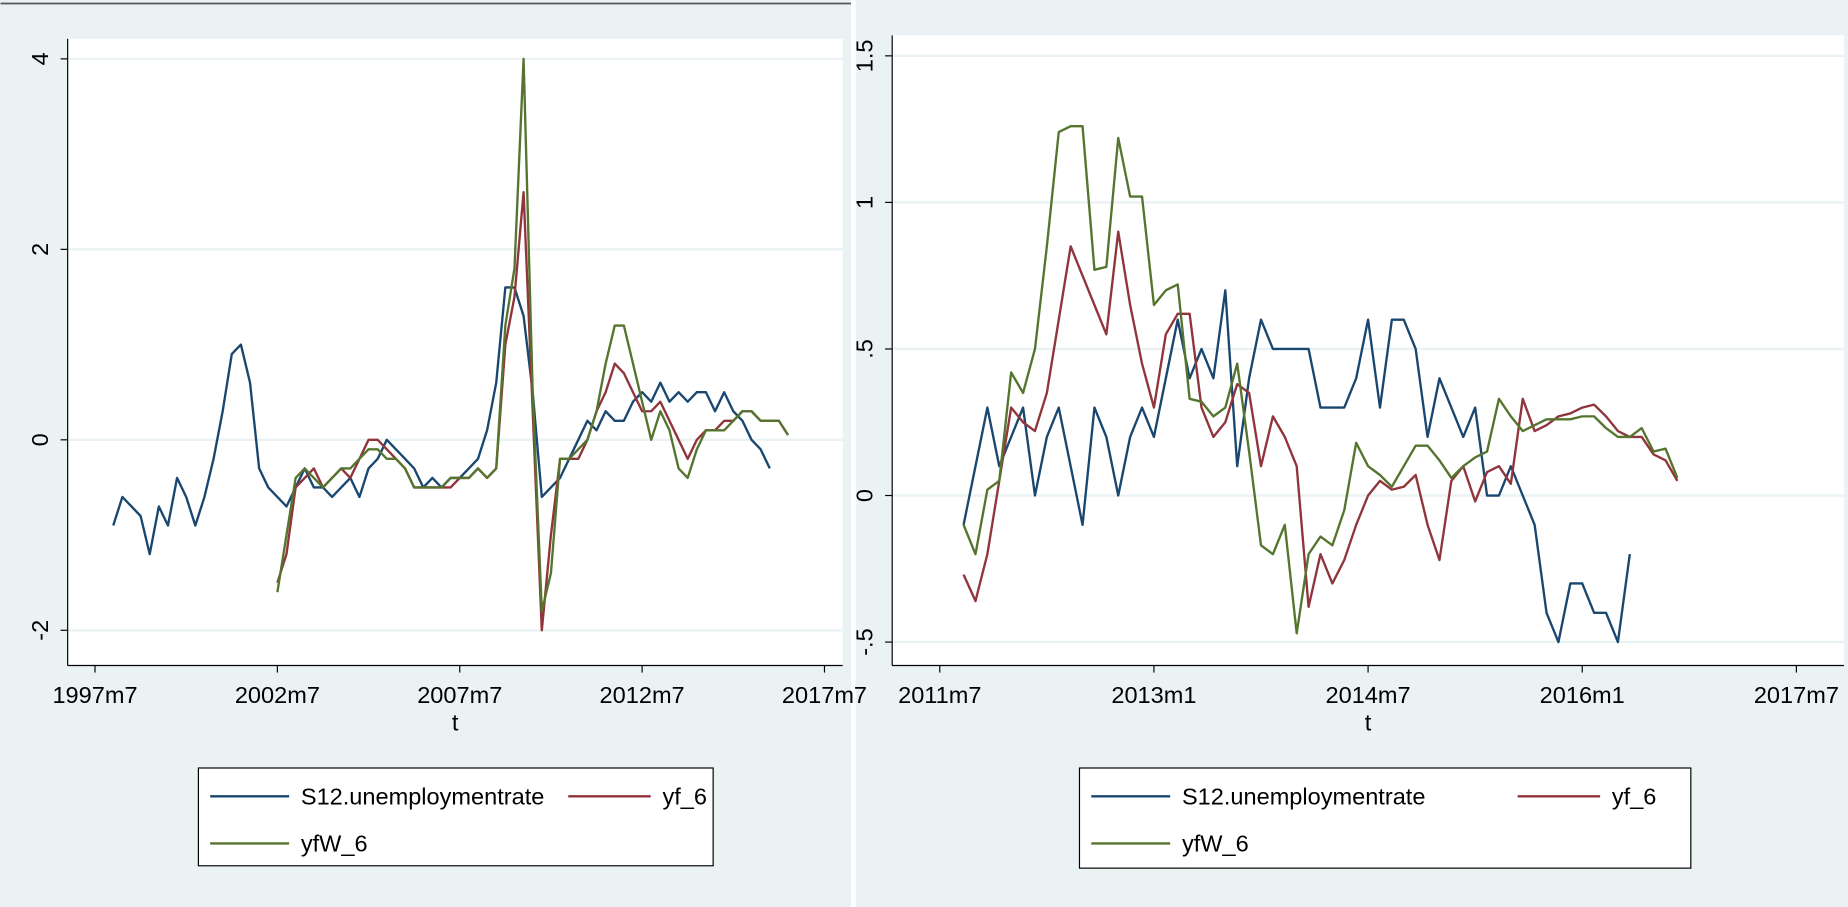 The image size is (1848, 907). I want to click on panel-divider, so click(853, 453).